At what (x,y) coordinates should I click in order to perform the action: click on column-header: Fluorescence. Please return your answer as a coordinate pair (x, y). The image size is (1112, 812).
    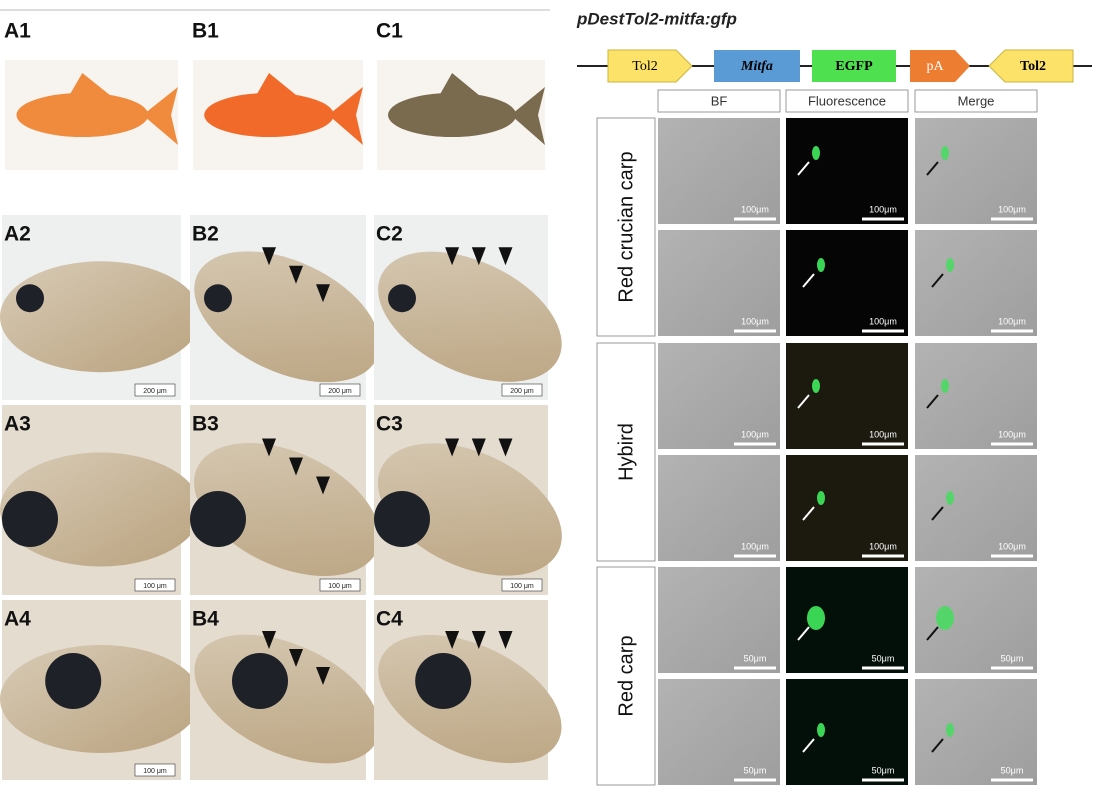
    Looking at the image, I should click on (847, 100).